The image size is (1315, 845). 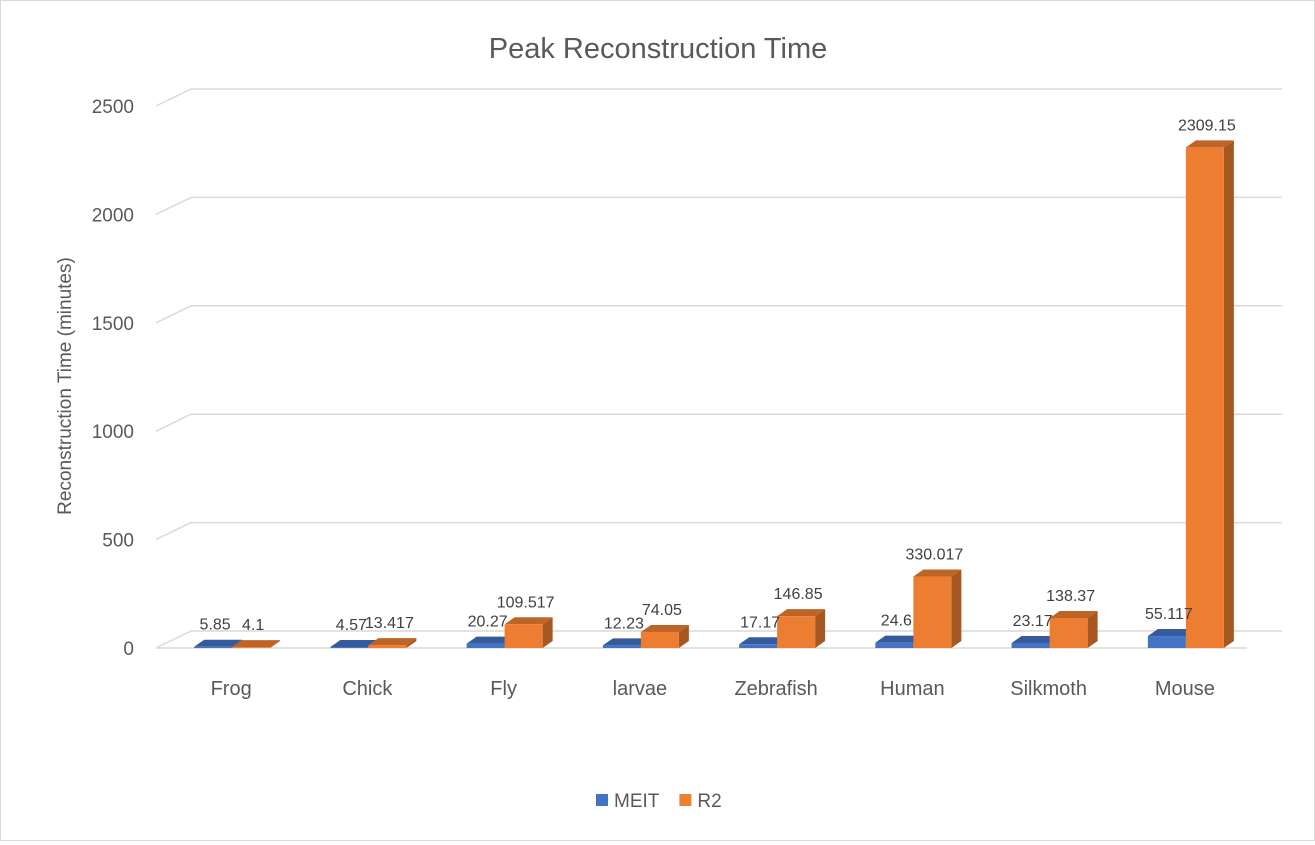 I want to click on data-label: 23.17, so click(x=1033, y=621).